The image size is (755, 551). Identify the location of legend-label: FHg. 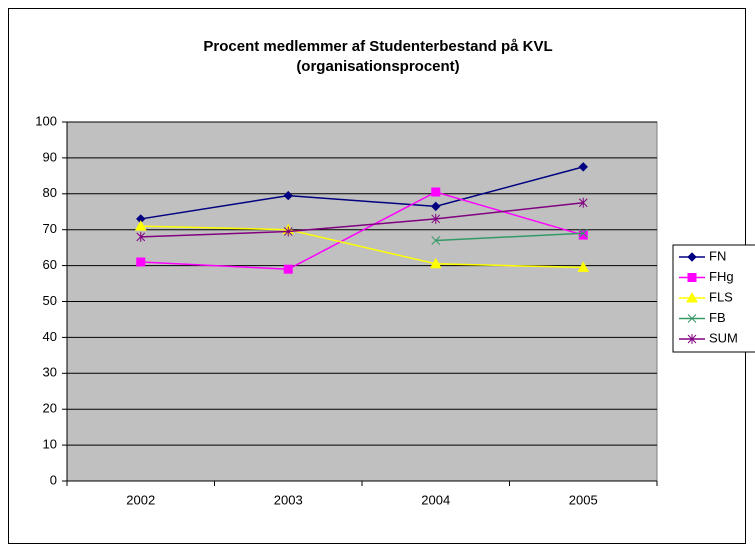
(721, 276).